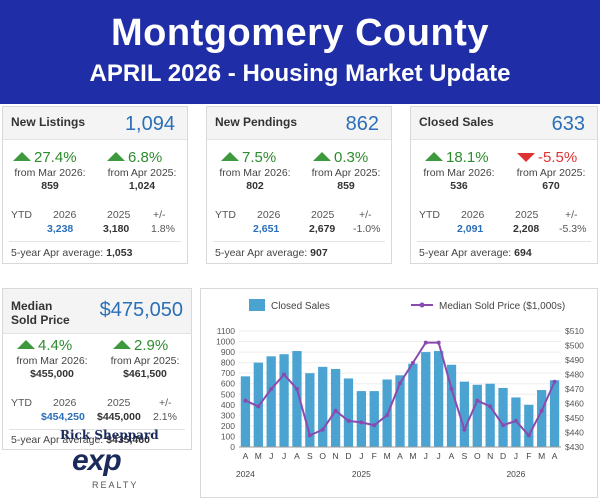  Describe the element at coordinates (336, 456) in the screenshot. I see `x-tick-label: N` at that location.